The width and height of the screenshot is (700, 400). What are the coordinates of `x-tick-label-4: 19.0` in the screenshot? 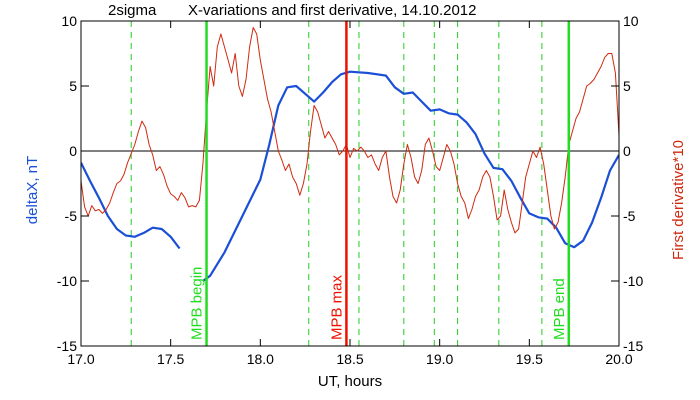 It's located at (439, 359).